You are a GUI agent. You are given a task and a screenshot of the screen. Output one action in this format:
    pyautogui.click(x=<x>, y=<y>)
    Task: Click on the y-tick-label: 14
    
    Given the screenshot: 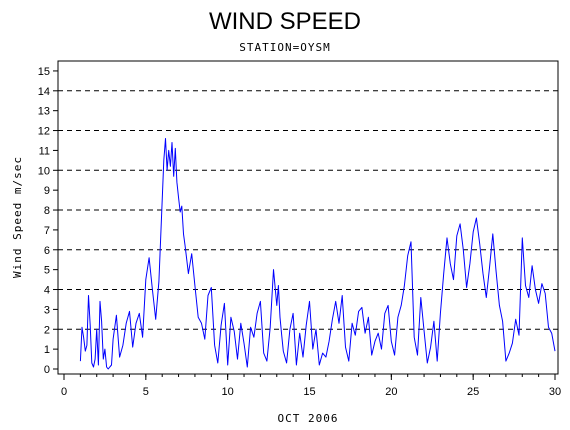 What is the action you would take?
    pyautogui.click(x=44, y=92)
    